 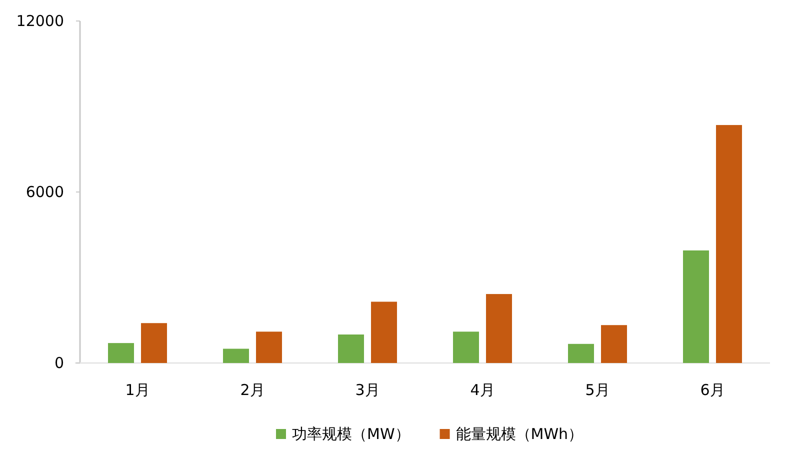 What do you see at coordinates (40, 21) in the screenshot?
I see `y-tick-label: 12000` at bounding box center [40, 21].